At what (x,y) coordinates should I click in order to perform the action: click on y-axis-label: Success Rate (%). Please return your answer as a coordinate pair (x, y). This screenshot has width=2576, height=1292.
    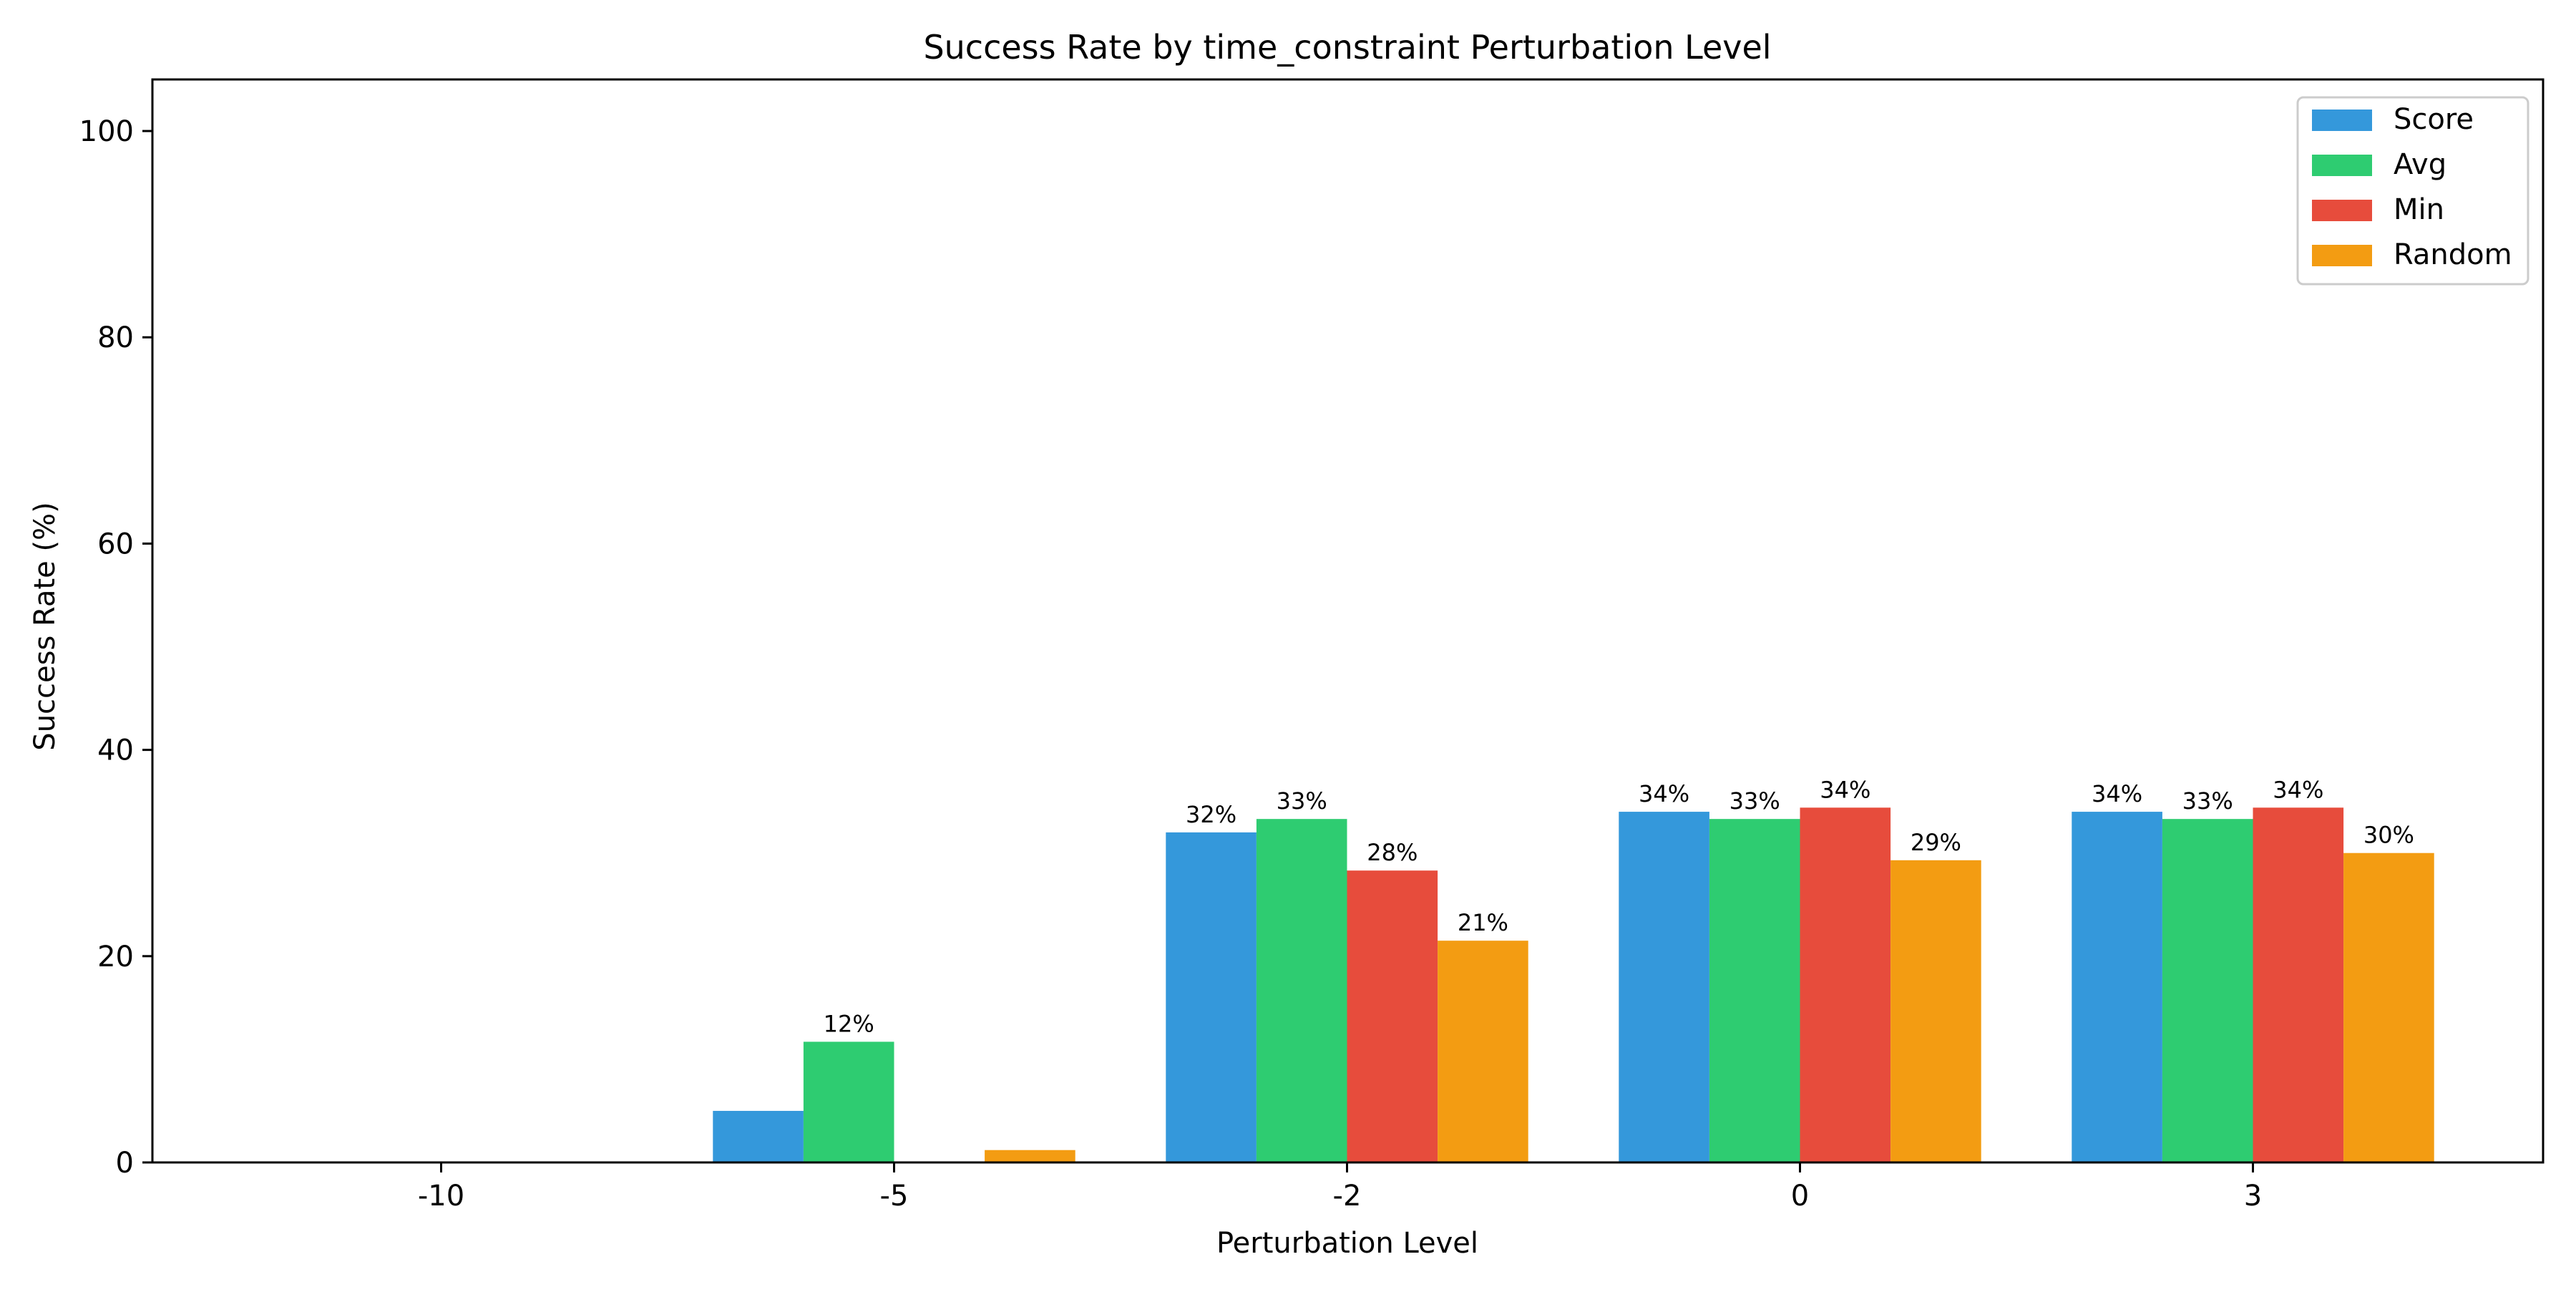
    Looking at the image, I should click on (45, 626).